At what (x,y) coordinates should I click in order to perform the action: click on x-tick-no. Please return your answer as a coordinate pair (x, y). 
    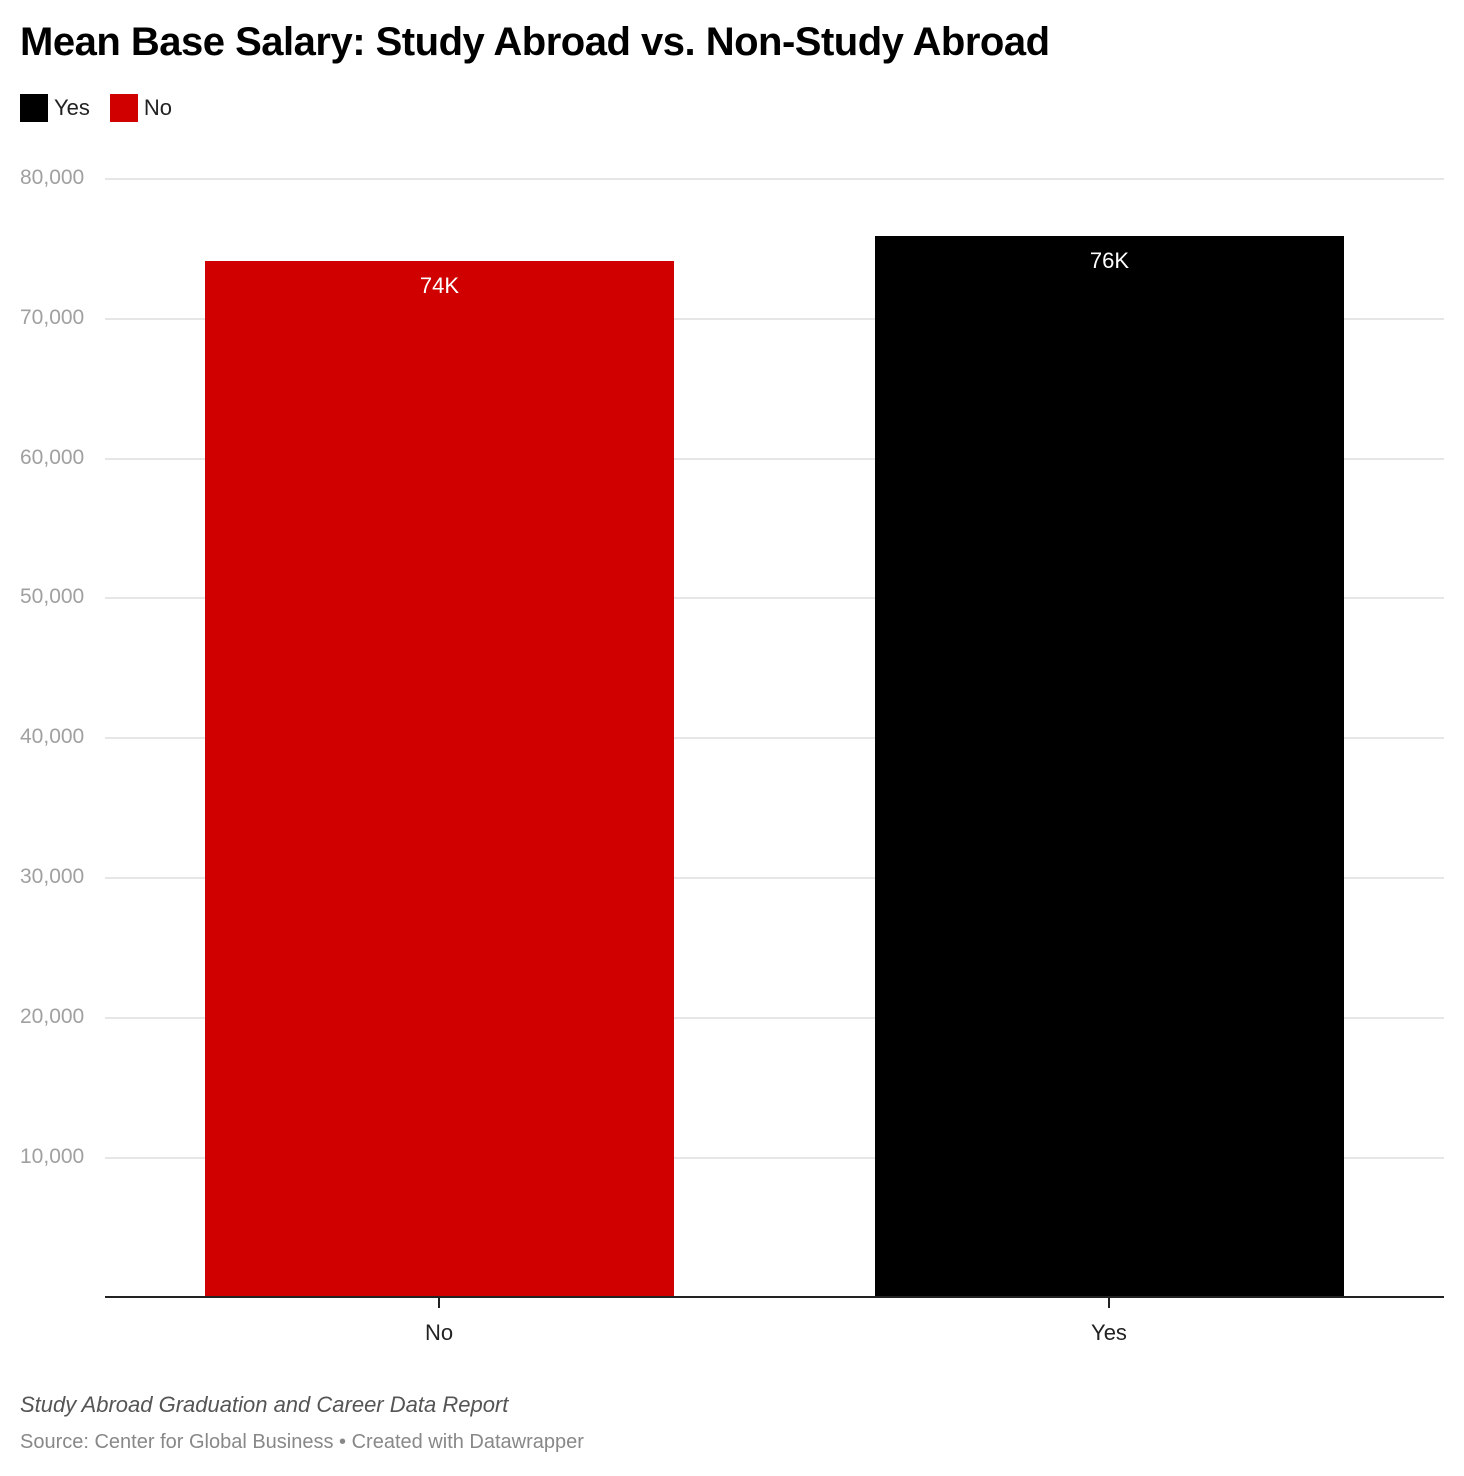
    Looking at the image, I should click on (439, 1303).